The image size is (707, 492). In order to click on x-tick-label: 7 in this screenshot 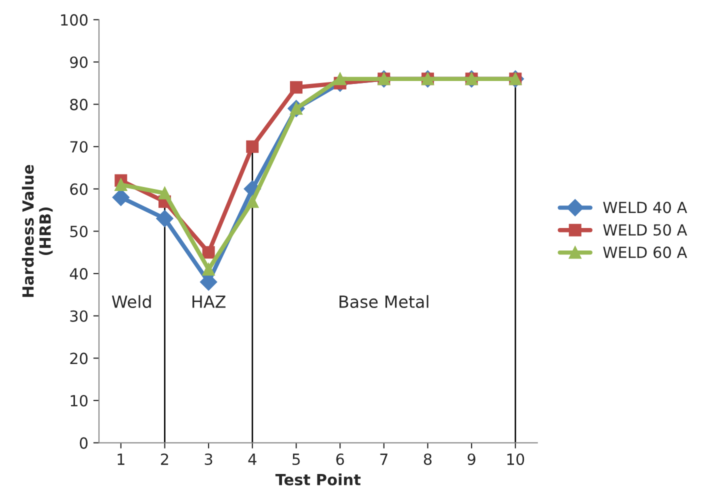, I will do `click(384, 459)`.